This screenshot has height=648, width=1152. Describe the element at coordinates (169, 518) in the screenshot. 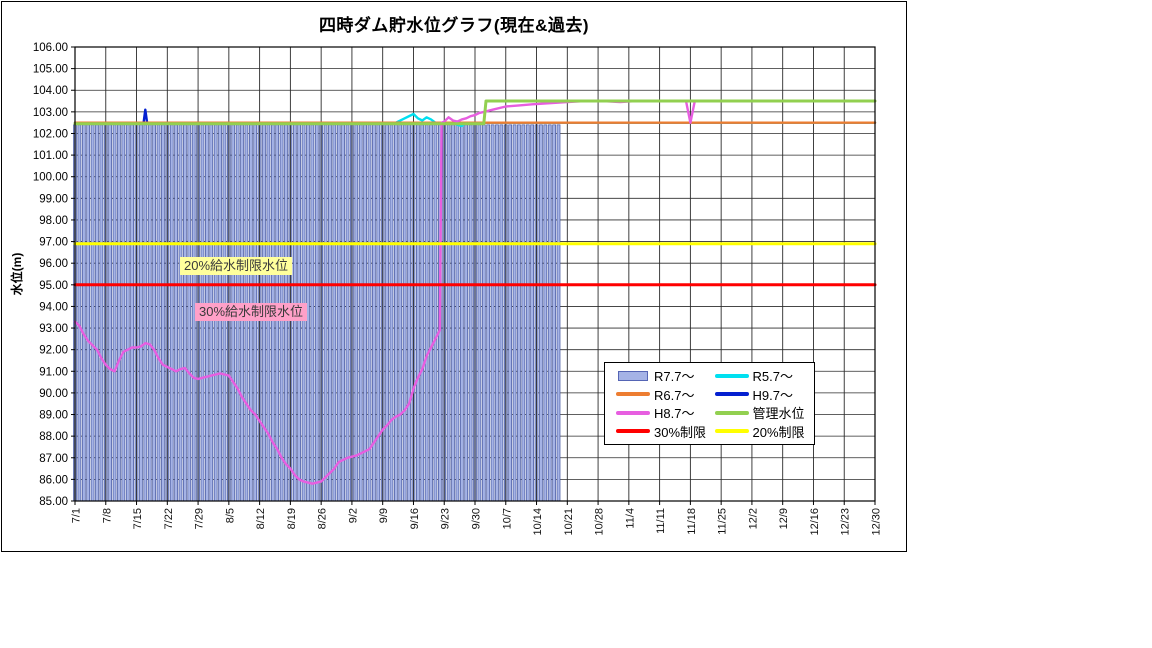

I see `x-tick-label: 7/22` at that location.